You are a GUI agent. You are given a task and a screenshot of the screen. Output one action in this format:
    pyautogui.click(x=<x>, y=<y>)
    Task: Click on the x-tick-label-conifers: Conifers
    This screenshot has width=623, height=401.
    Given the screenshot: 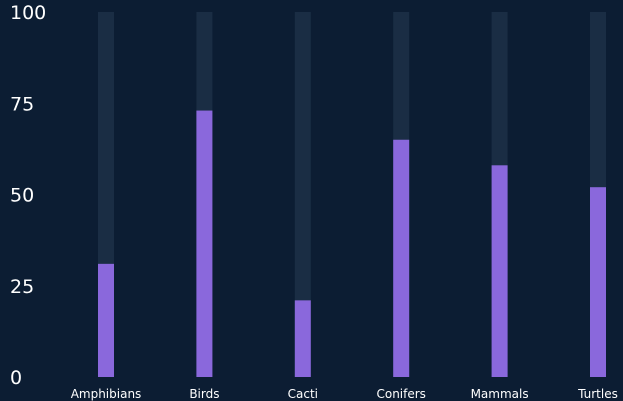 What is the action you would take?
    pyautogui.click(x=400, y=394)
    